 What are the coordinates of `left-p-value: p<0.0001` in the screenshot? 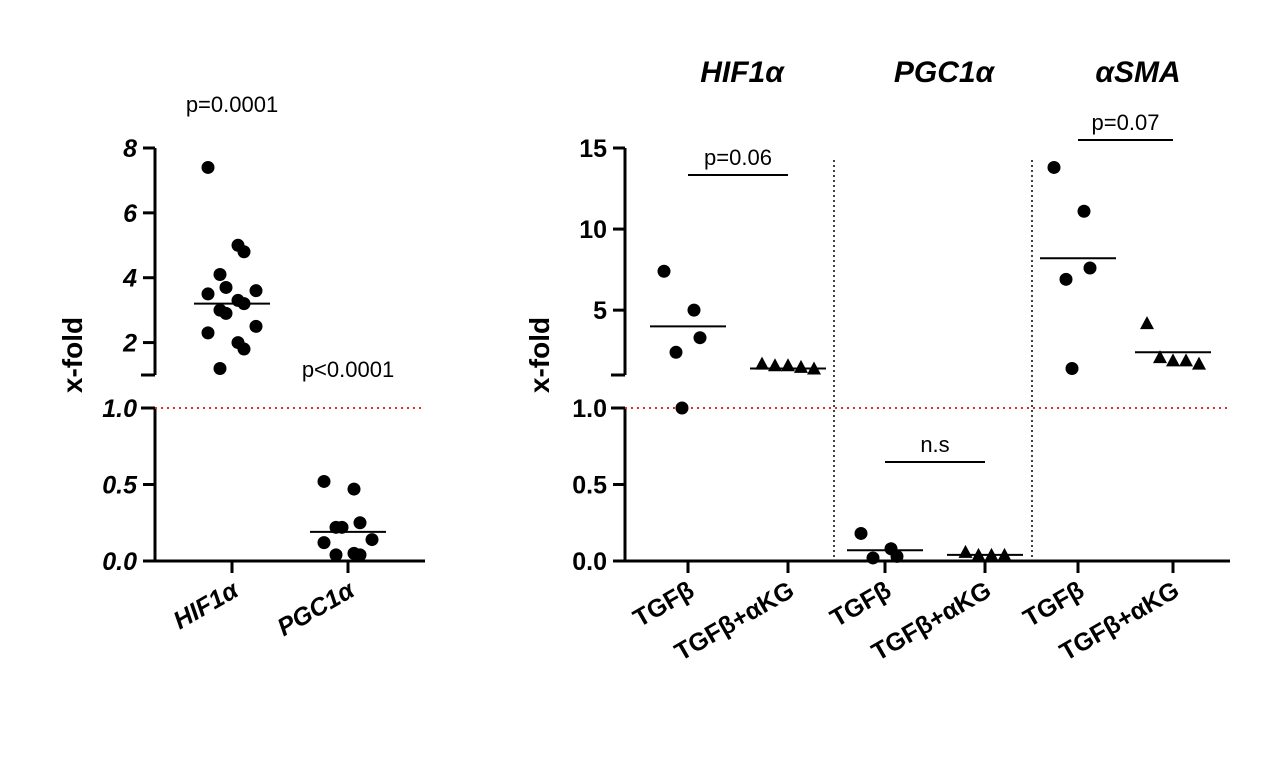 It's located at (348, 369).